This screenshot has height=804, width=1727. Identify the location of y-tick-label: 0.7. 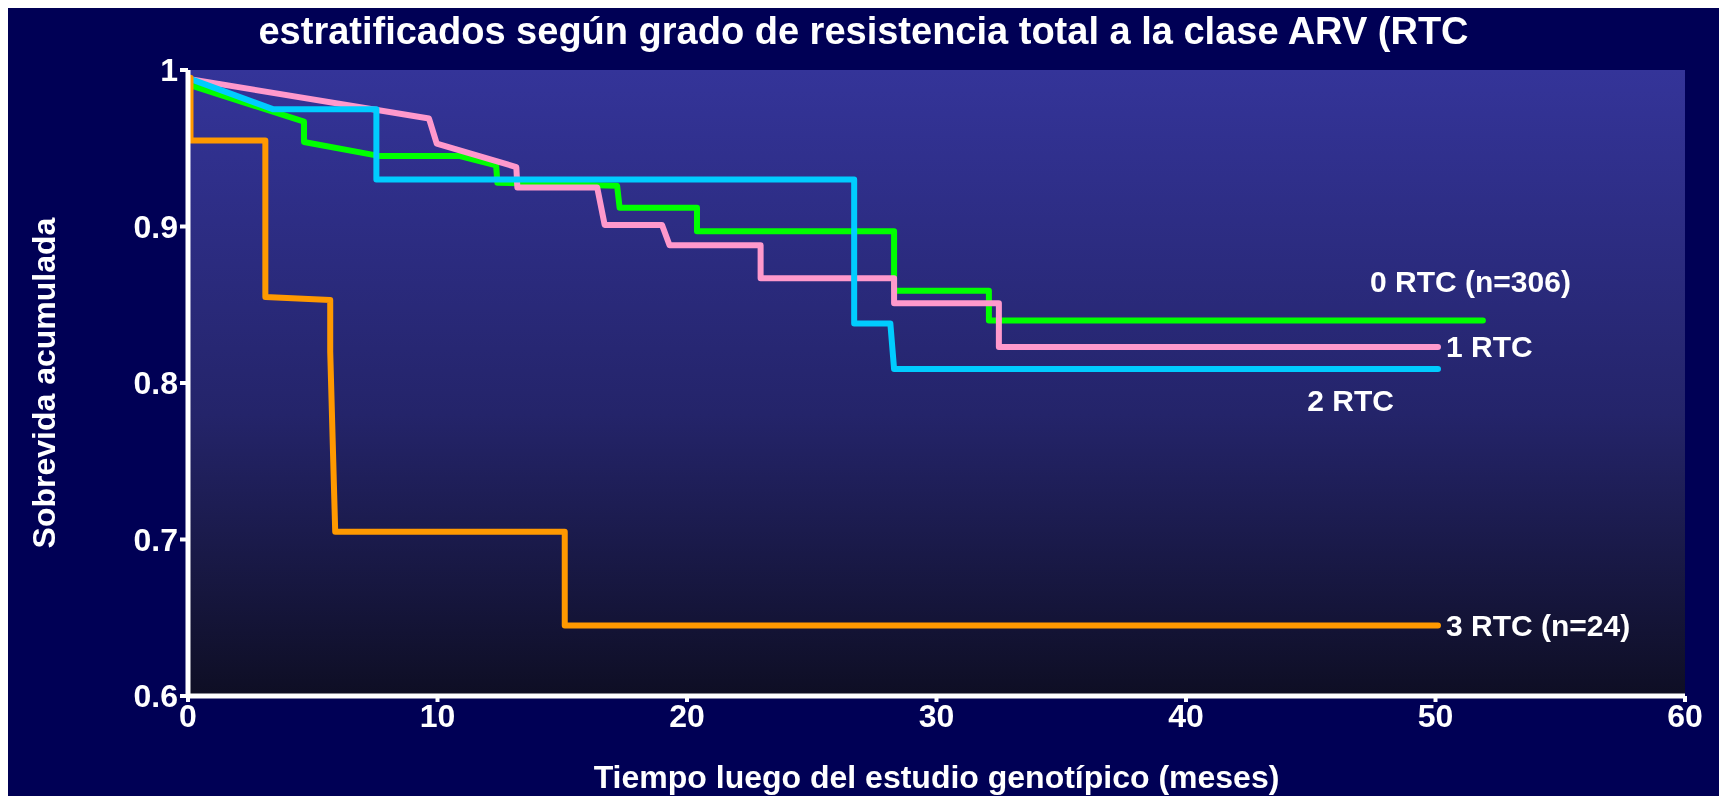
(155, 539).